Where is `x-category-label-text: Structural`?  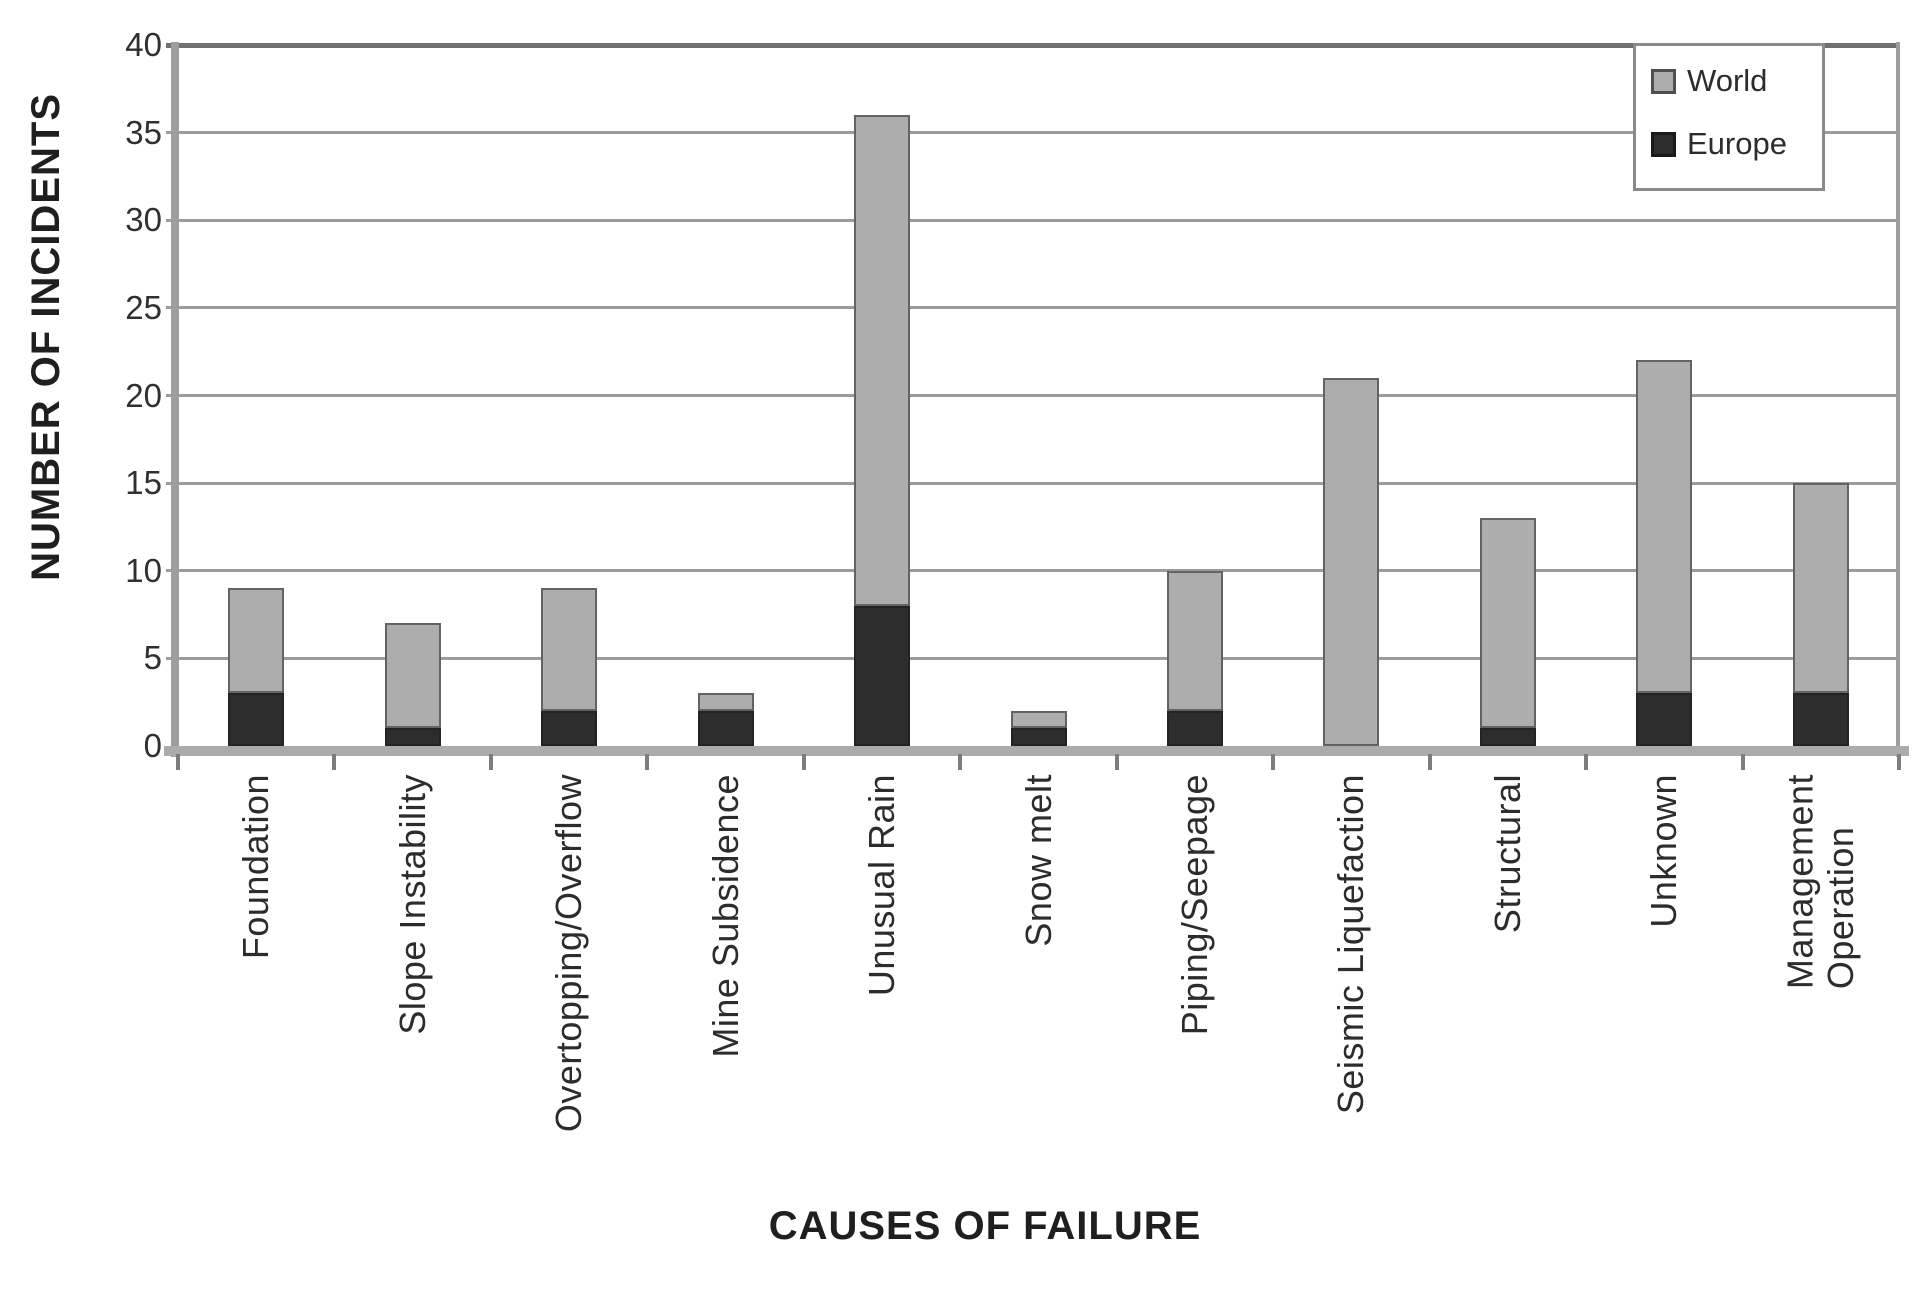 x-category-label-text: Structural is located at coordinates (1507, 854).